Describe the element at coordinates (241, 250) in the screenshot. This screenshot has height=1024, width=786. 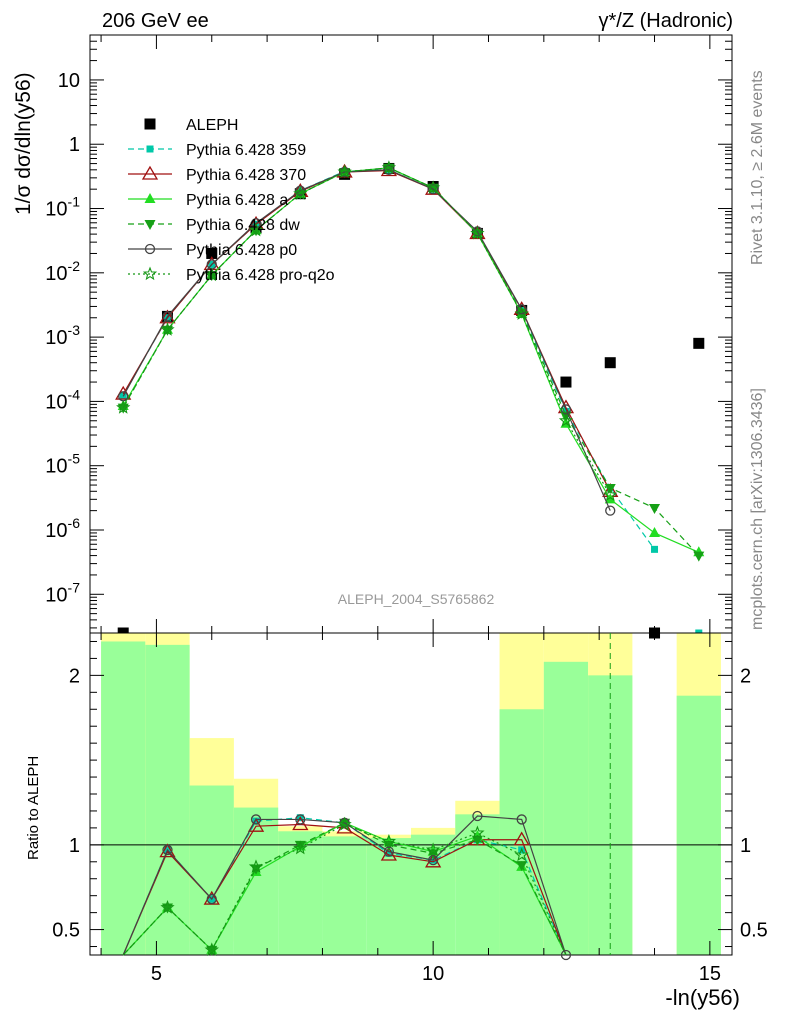
I see `legend-label-5: Pythia 6.428 p0` at that location.